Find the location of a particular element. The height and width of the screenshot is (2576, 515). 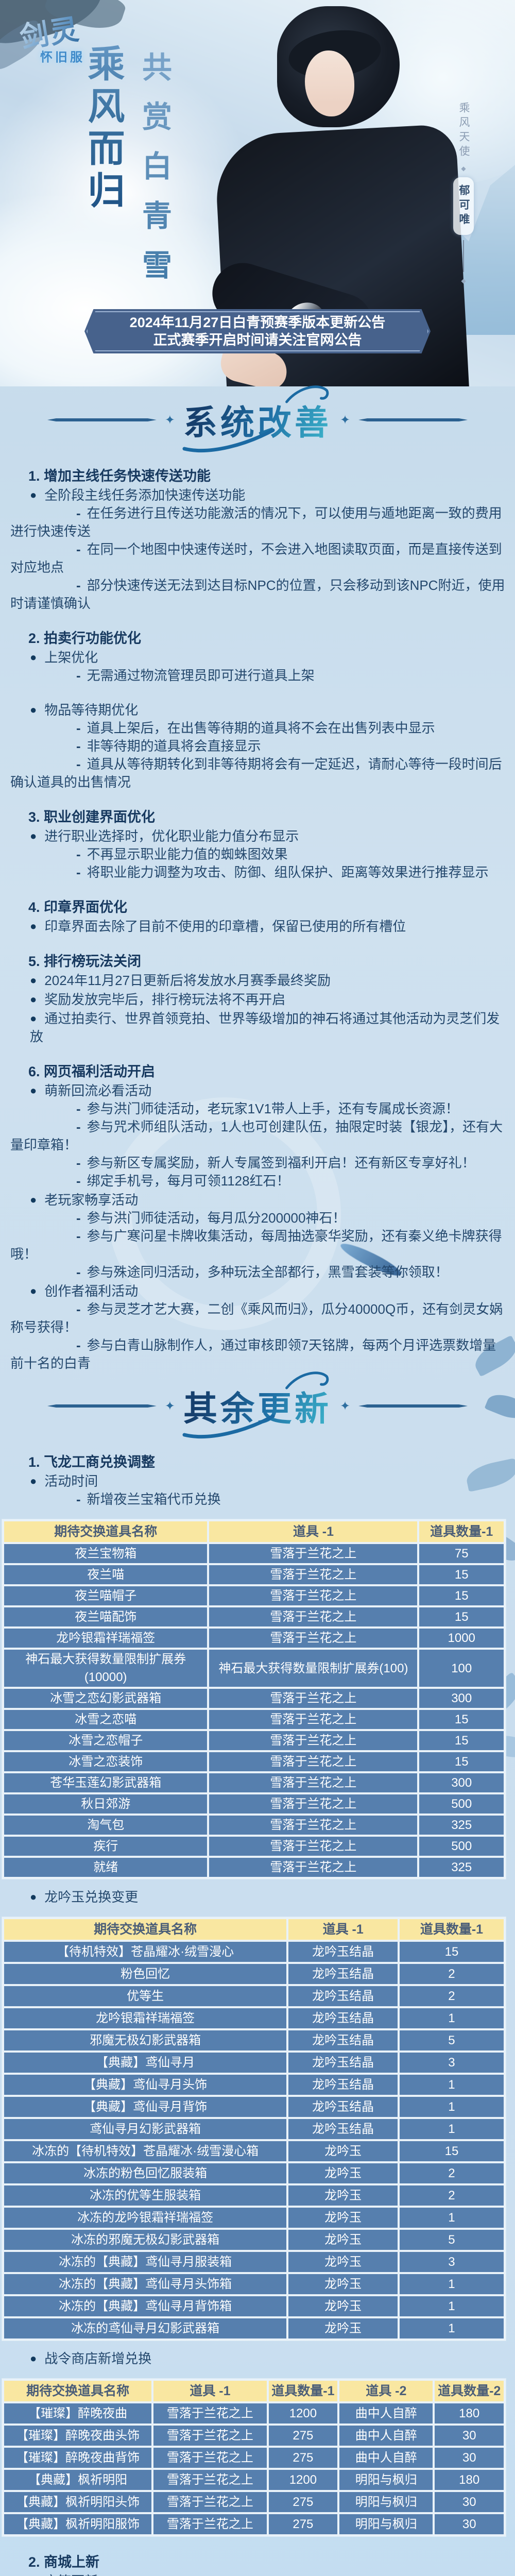

diamond-icon: ◆ is located at coordinates (463, 168).